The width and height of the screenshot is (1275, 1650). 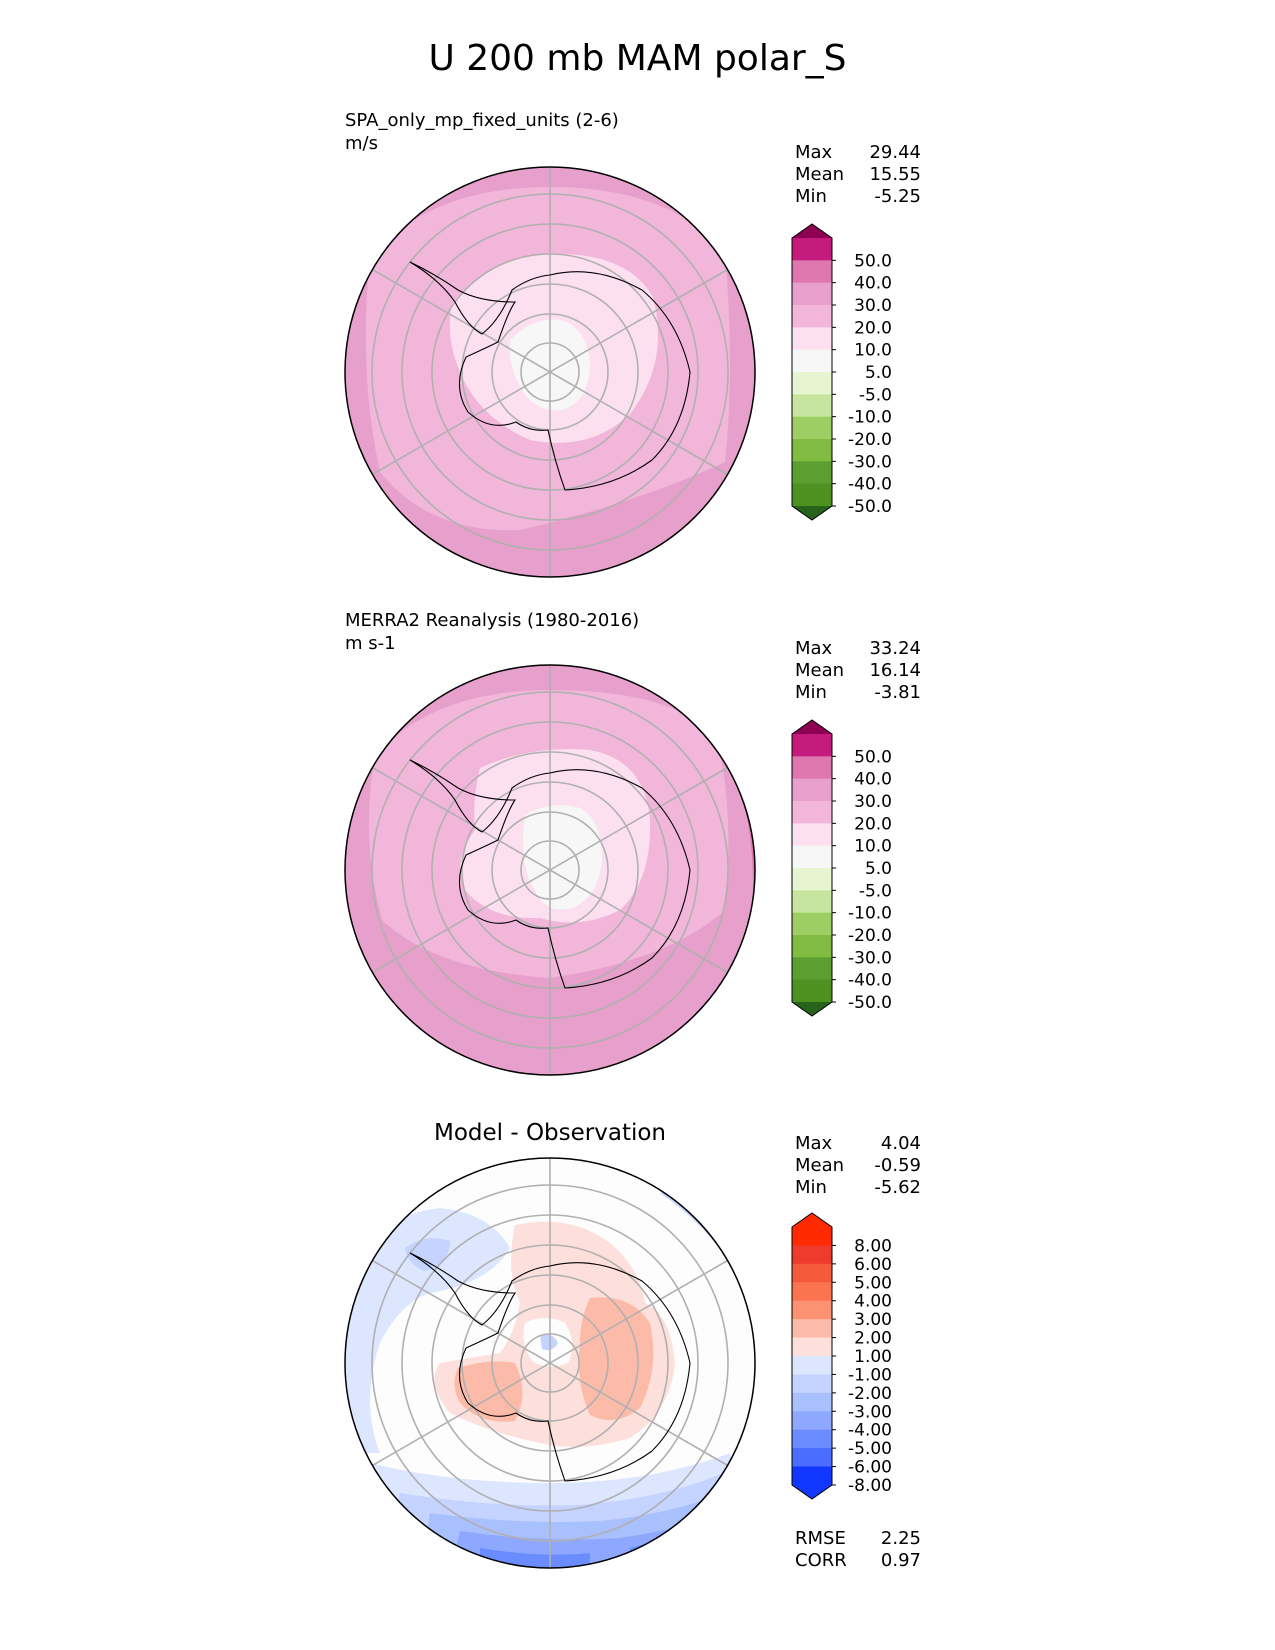 What do you see at coordinates (858, 1187) in the screenshot?
I see `panel3-stat-min: Min -5.62` at bounding box center [858, 1187].